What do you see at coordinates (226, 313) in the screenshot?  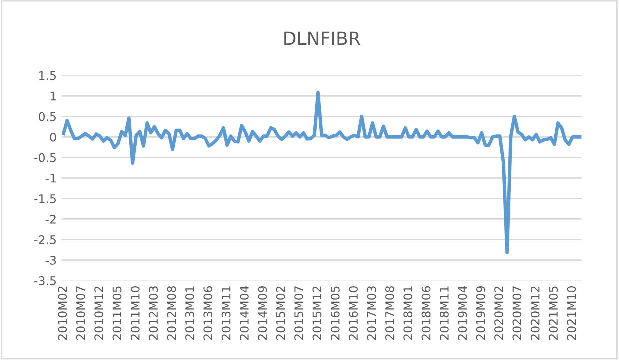 I see `x-tick-label: 2013M11` at bounding box center [226, 313].